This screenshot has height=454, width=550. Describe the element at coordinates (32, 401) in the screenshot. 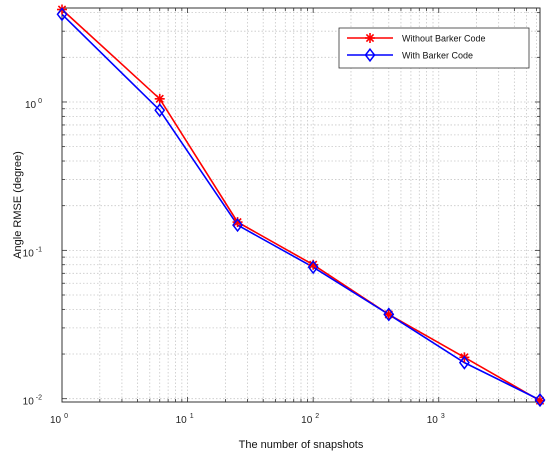

I see `y-tick-label: 10 -2` at that location.